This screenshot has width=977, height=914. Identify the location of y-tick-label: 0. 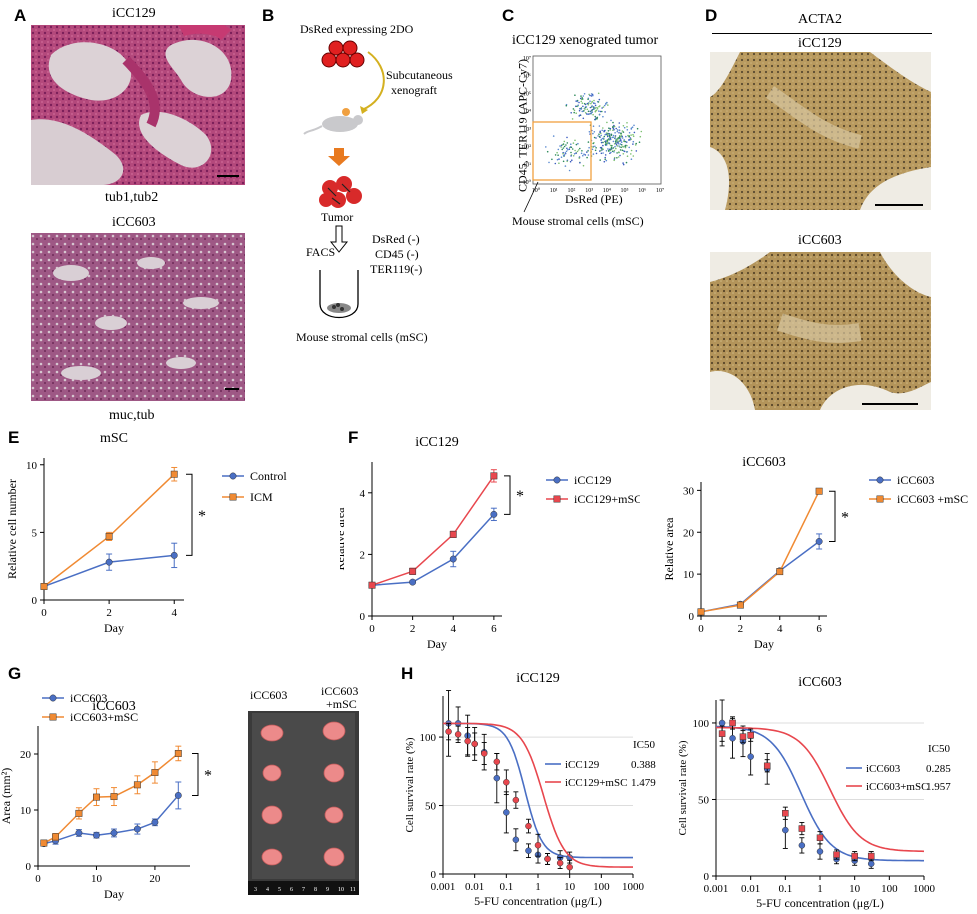
(707, 877).